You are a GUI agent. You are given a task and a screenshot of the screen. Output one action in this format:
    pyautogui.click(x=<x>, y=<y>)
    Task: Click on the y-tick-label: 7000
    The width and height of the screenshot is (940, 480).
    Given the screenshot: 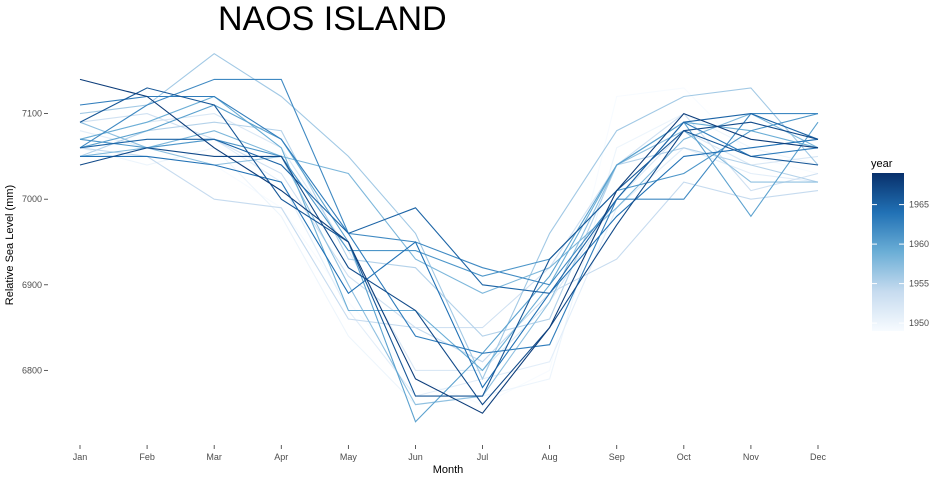 What is the action you would take?
    pyautogui.click(x=32, y=199)
    